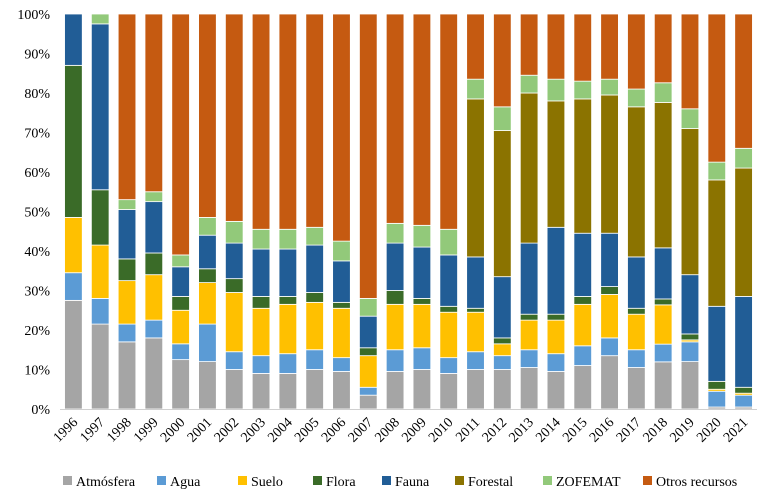 The height and width of the screenshot is (504, 779). Describe the element at coordinates (33, 15) in the screenshot. I see `y-tick-label: 100%` at that location.